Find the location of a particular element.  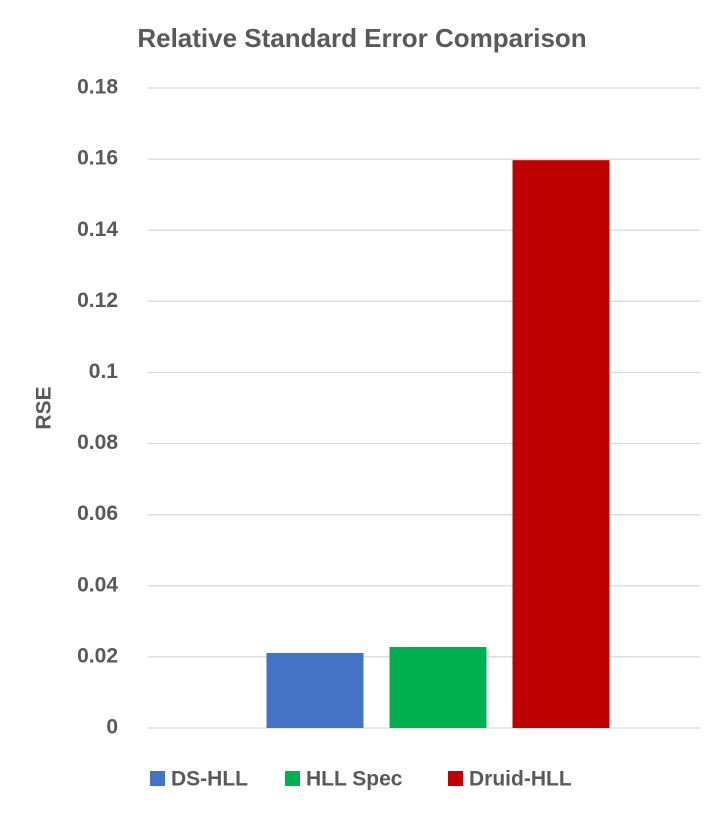

y-axis-label: RSE is located at coordinates (44, 407).